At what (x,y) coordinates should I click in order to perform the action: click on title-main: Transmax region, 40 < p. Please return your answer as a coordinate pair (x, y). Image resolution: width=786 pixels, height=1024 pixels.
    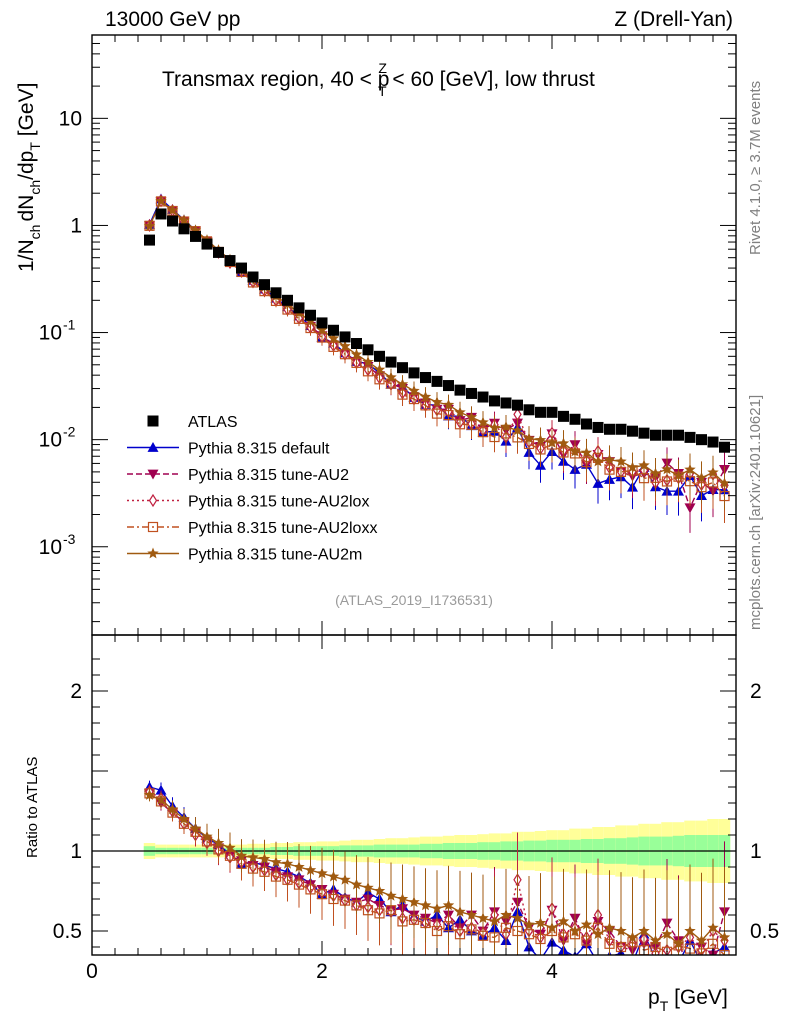
    Looking at the image, I should click on (275, 79).